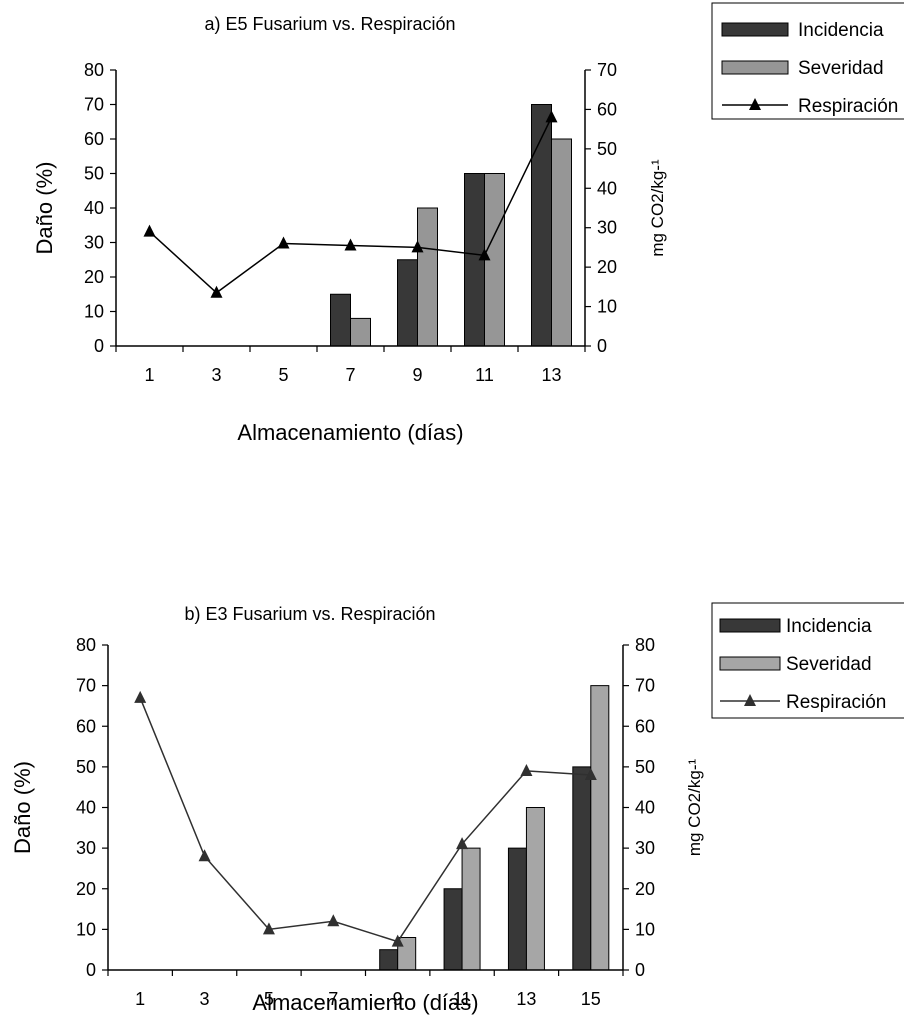 The image size is (904, 1032). What do you see at coordinates (645, 929) in the screenshot?
I see `y-tick-label-right: 10` at bounding box center [645, 929].